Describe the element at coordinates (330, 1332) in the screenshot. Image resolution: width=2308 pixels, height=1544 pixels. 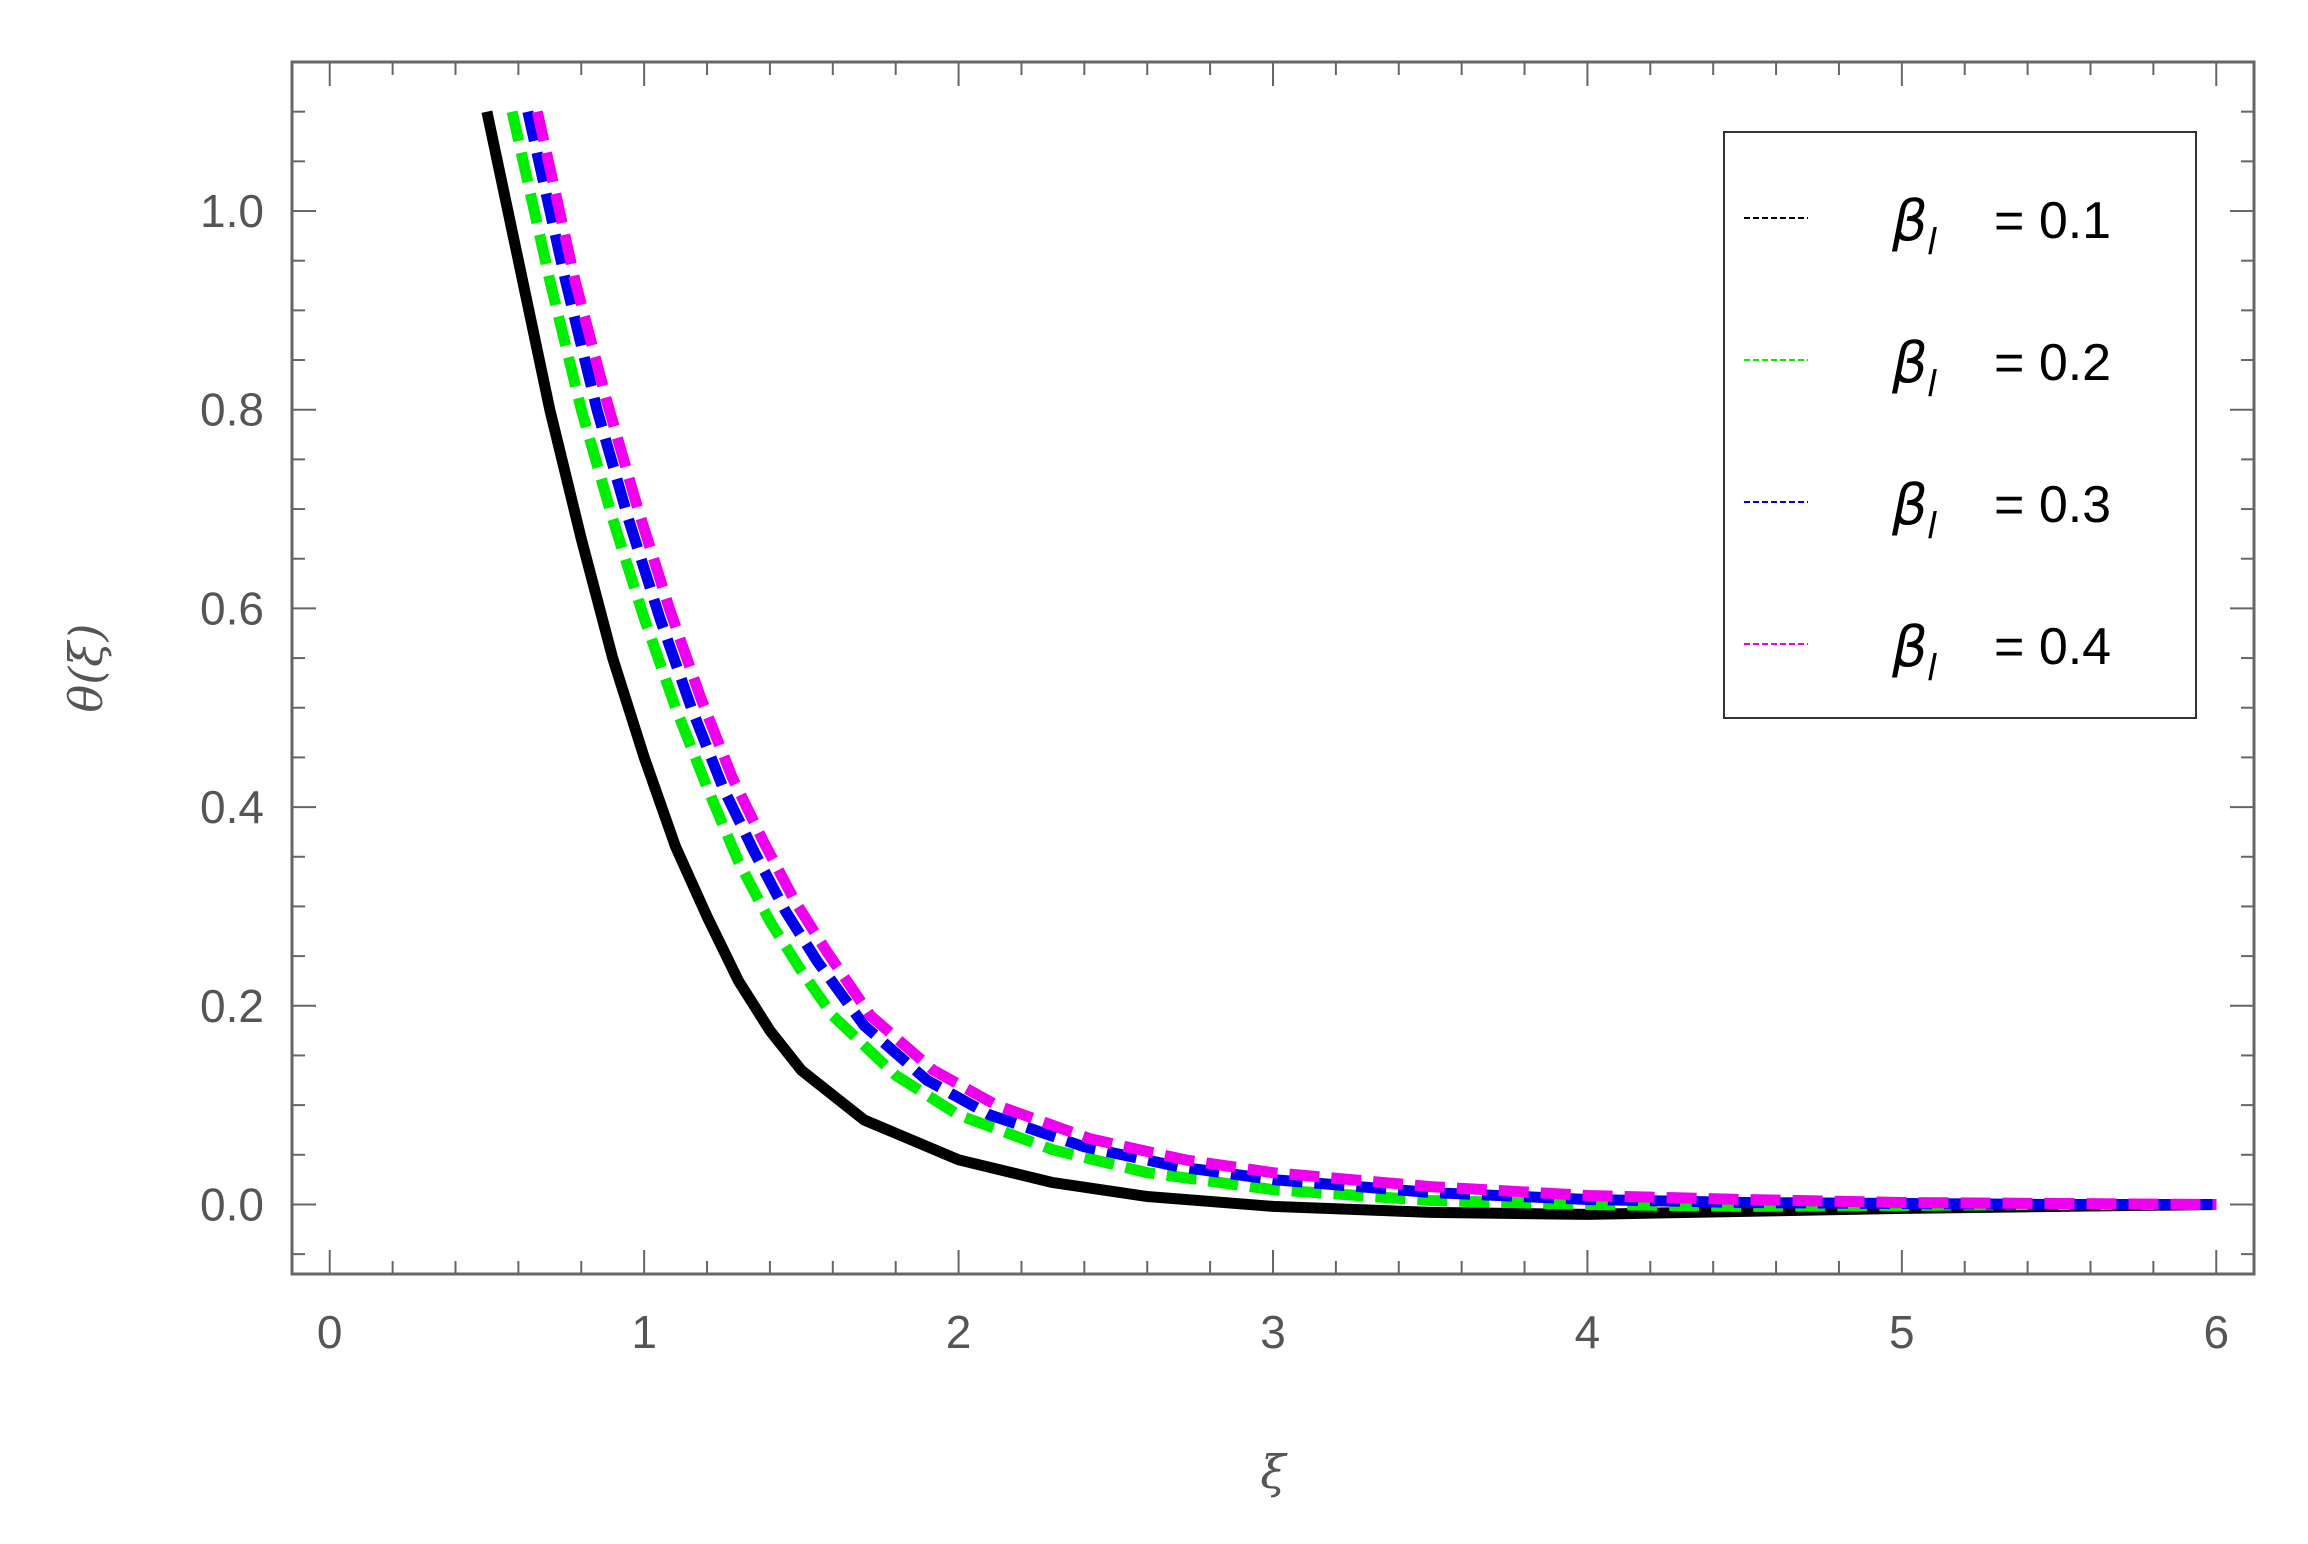
I see `x-tick-label: 0` at that location.